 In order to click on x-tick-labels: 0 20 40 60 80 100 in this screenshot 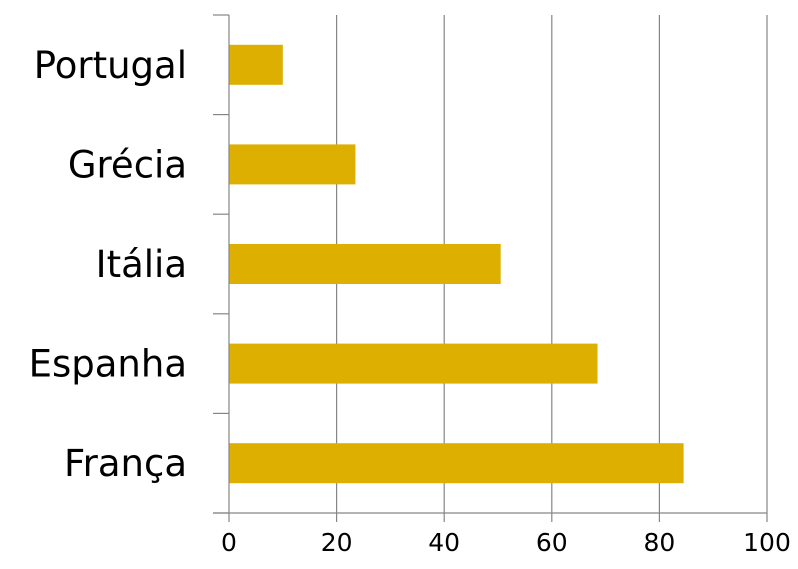, I will do `click(506, 542)`.